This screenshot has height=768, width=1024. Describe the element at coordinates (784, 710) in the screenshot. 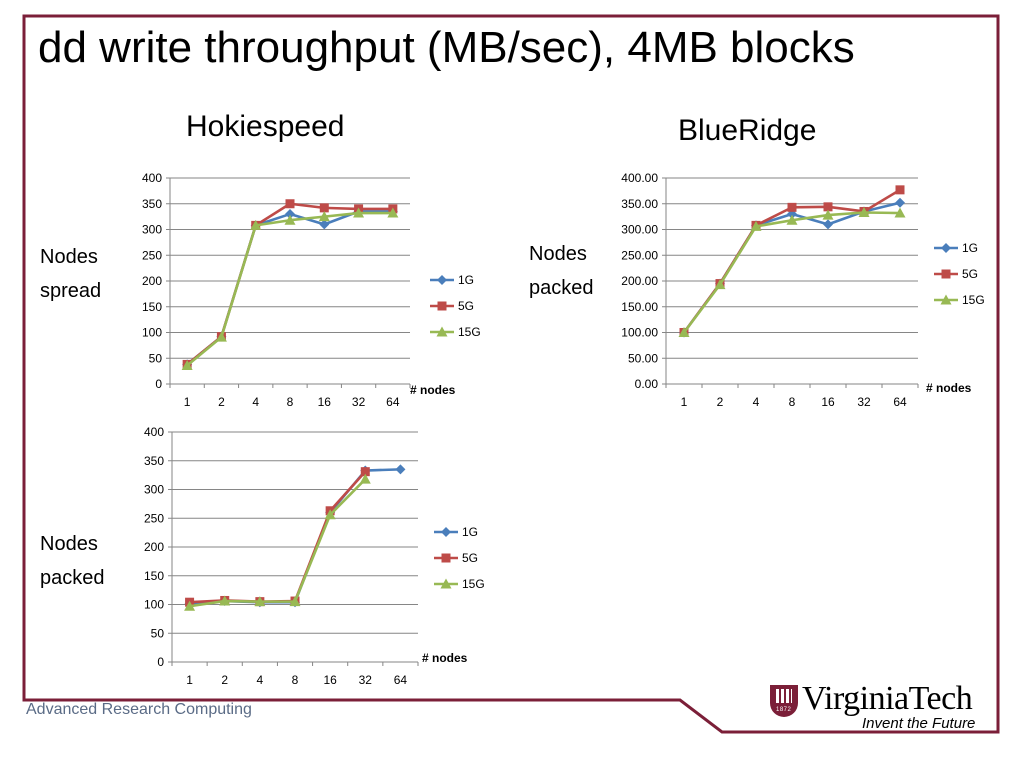

I see `logo-year: 1872` at that location.